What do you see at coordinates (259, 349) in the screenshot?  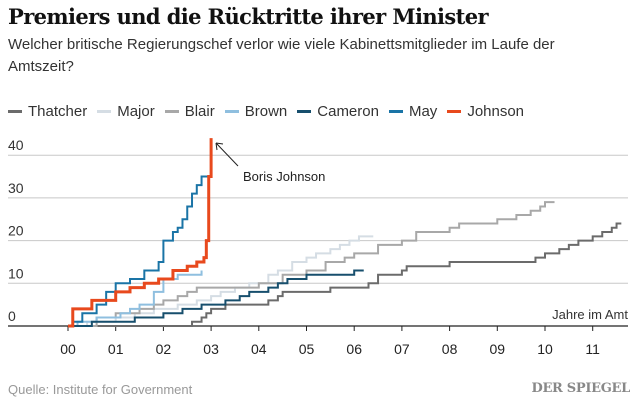 I see `x-tick-label: 04` at bounding box center [259, 349].